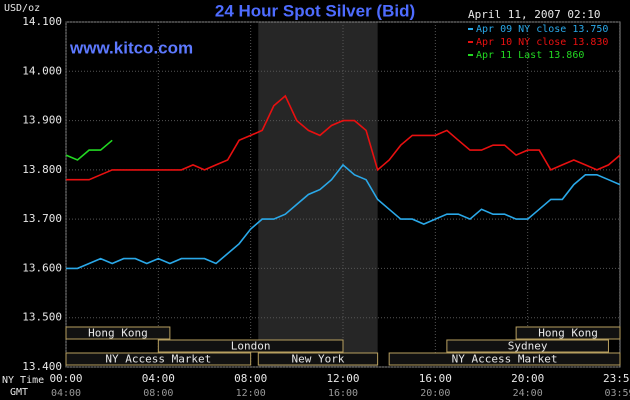 The width and height of the screenshot is (630, 400). What do you see at coordinates (22, 8) in the screenshot?
I see `y-axis-label: USD/oz` at bounding box center [22, 8].